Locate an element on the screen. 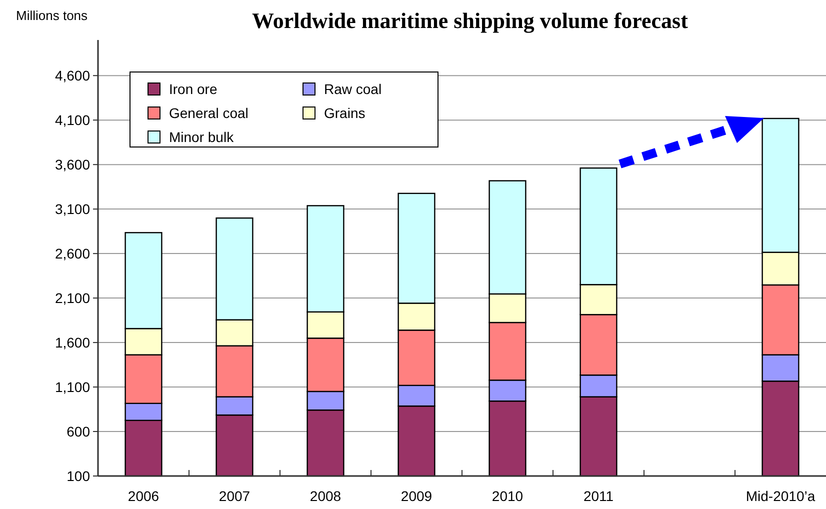 The height and width of the screenshot is (509, 826). y-tick-label: 1,100 is located at coordinates (72, 387).